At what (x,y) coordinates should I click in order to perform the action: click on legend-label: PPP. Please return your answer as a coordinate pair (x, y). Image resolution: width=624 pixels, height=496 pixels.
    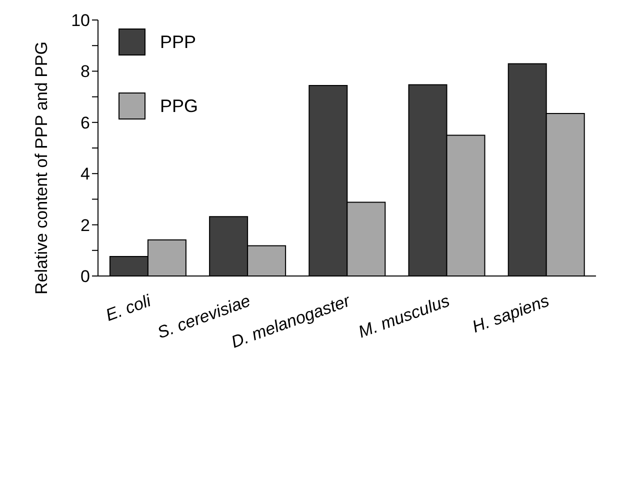
    Looking at the image, I should click on (178, 42).